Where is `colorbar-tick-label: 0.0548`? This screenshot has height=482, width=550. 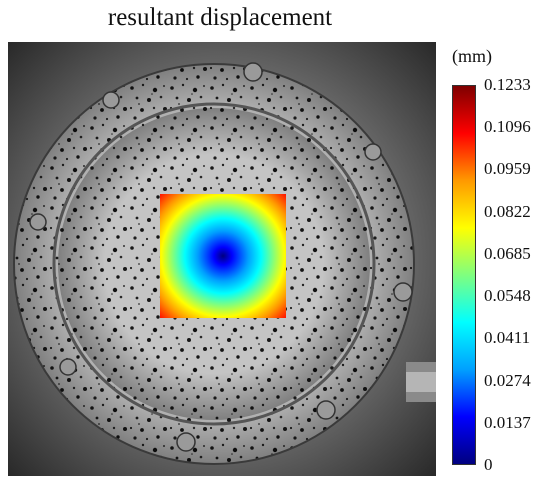
colorbar-tick-label: 0.0548 is located at coordinates (507, 296).